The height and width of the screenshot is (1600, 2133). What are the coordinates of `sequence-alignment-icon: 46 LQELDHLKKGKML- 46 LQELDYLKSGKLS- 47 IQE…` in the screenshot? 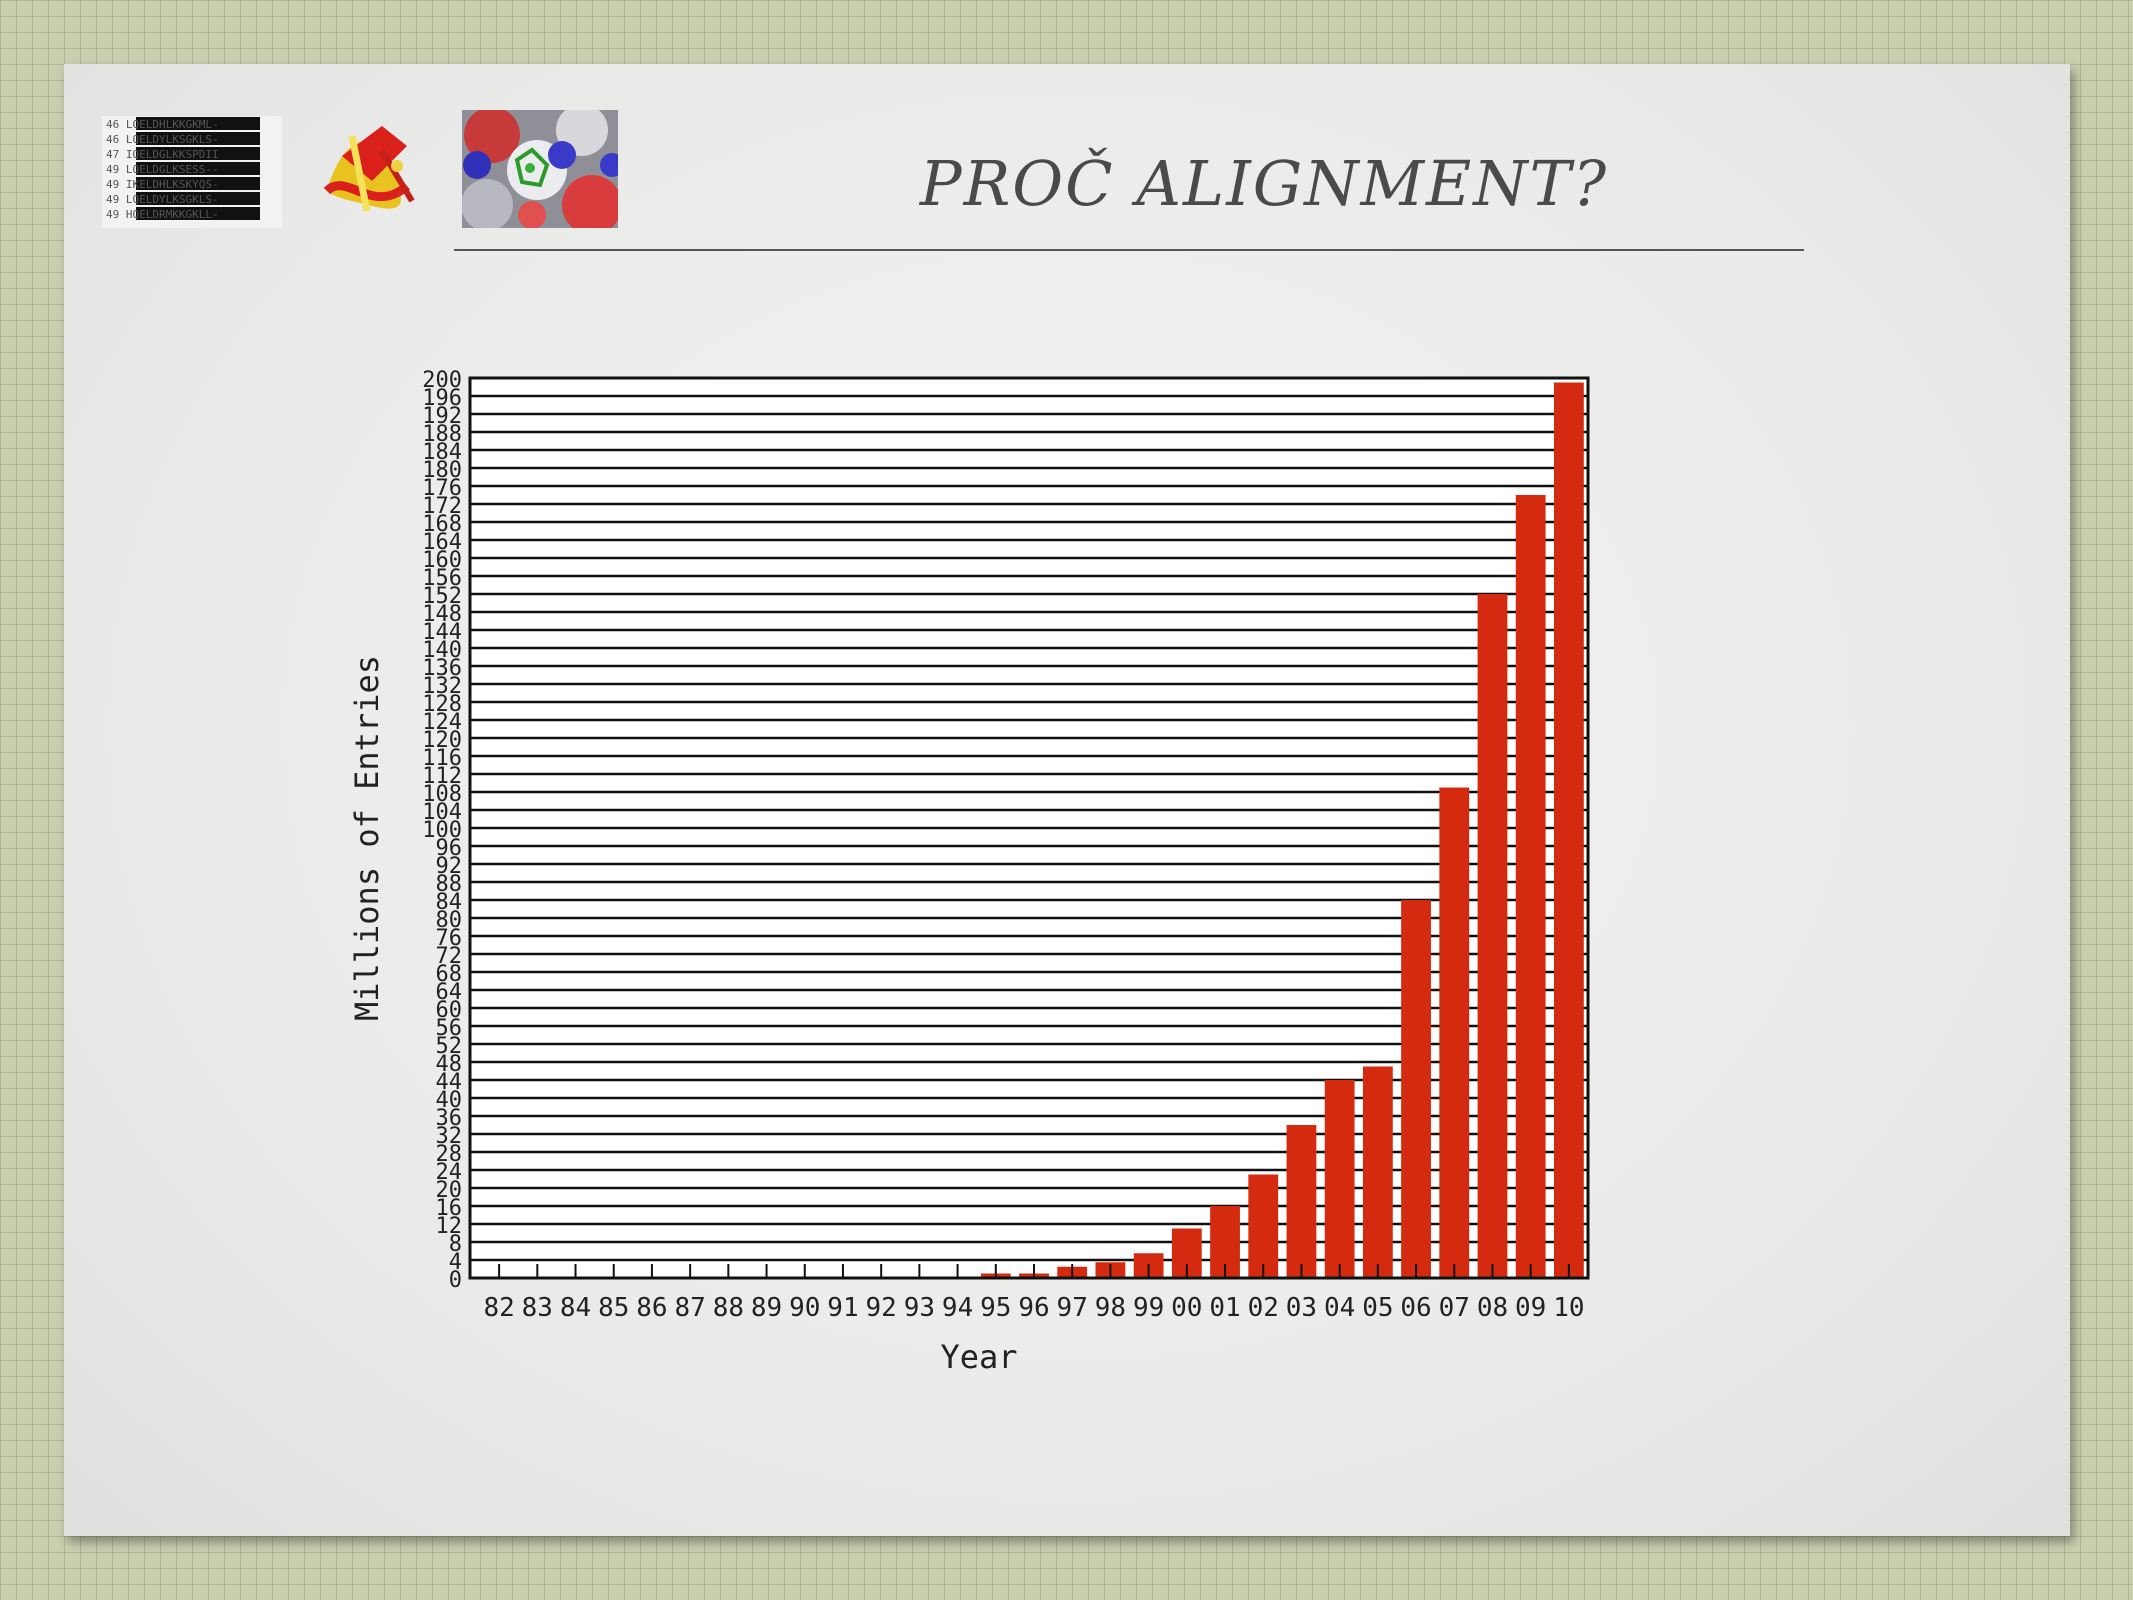 It's located at (192, 172).